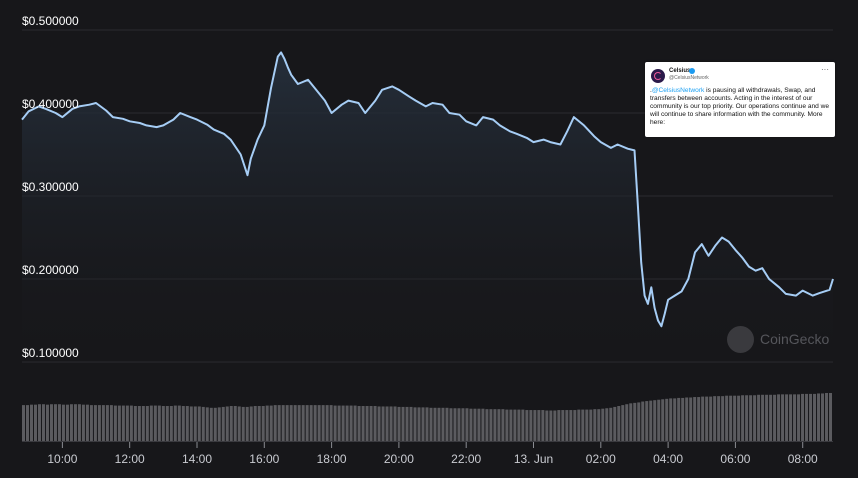 The image size is (858, 478). I want to click on more-options-icon: ···, so click(825, 69).